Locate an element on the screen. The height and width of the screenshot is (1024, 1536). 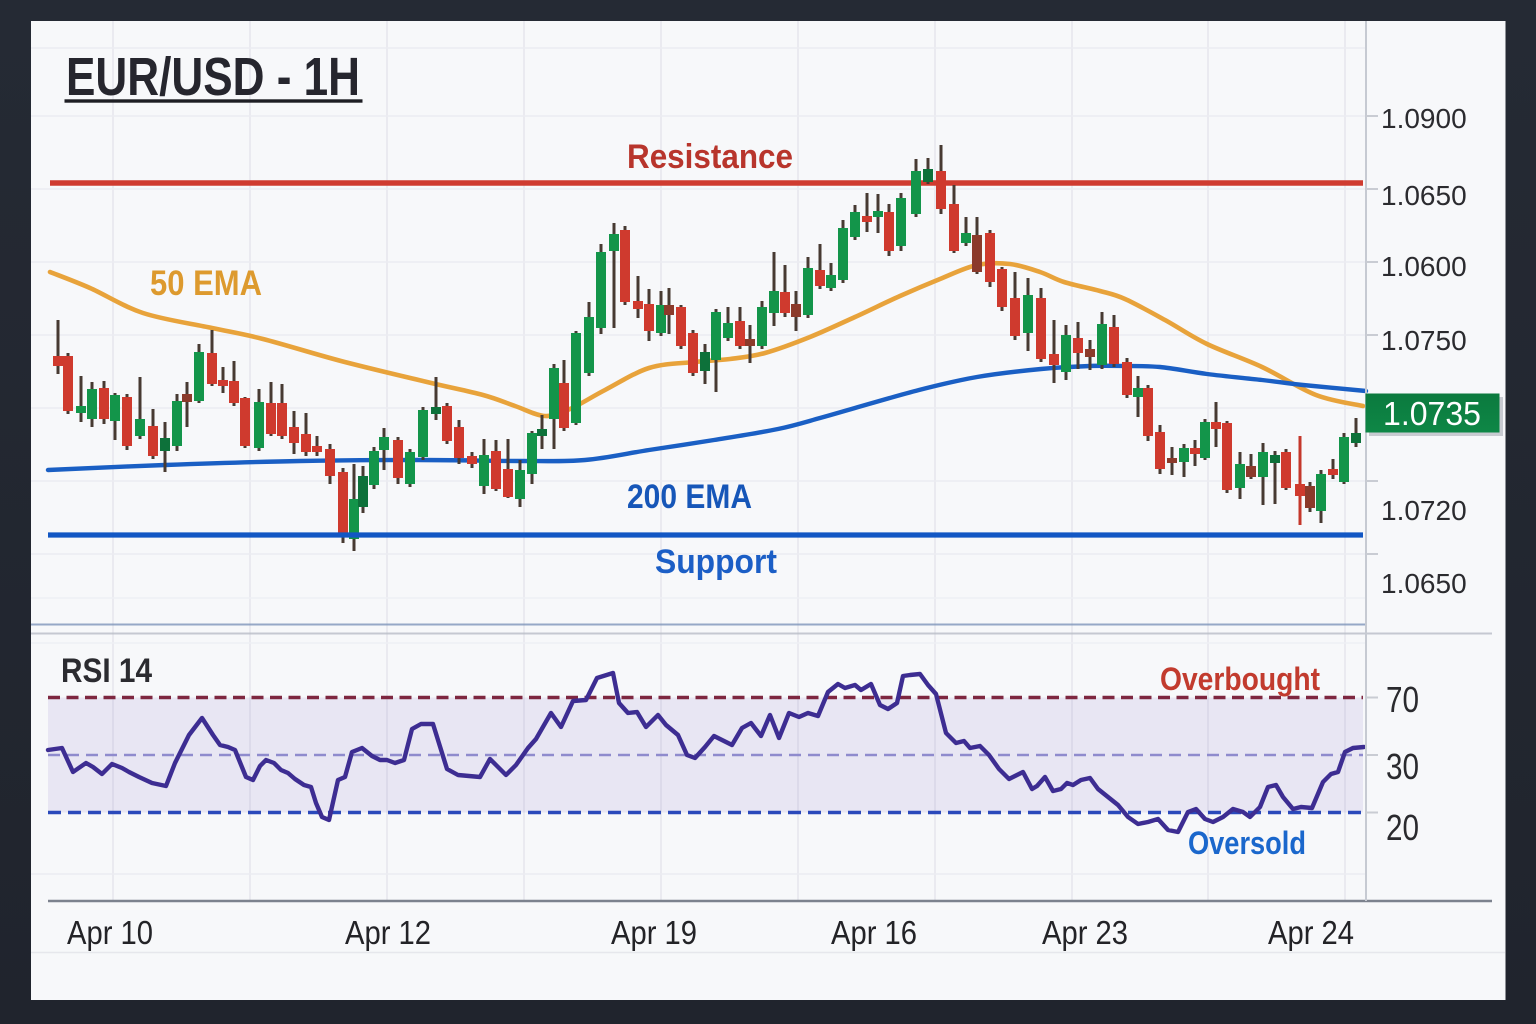
svg-text: Overbought is located at coordinates (1240, 679).